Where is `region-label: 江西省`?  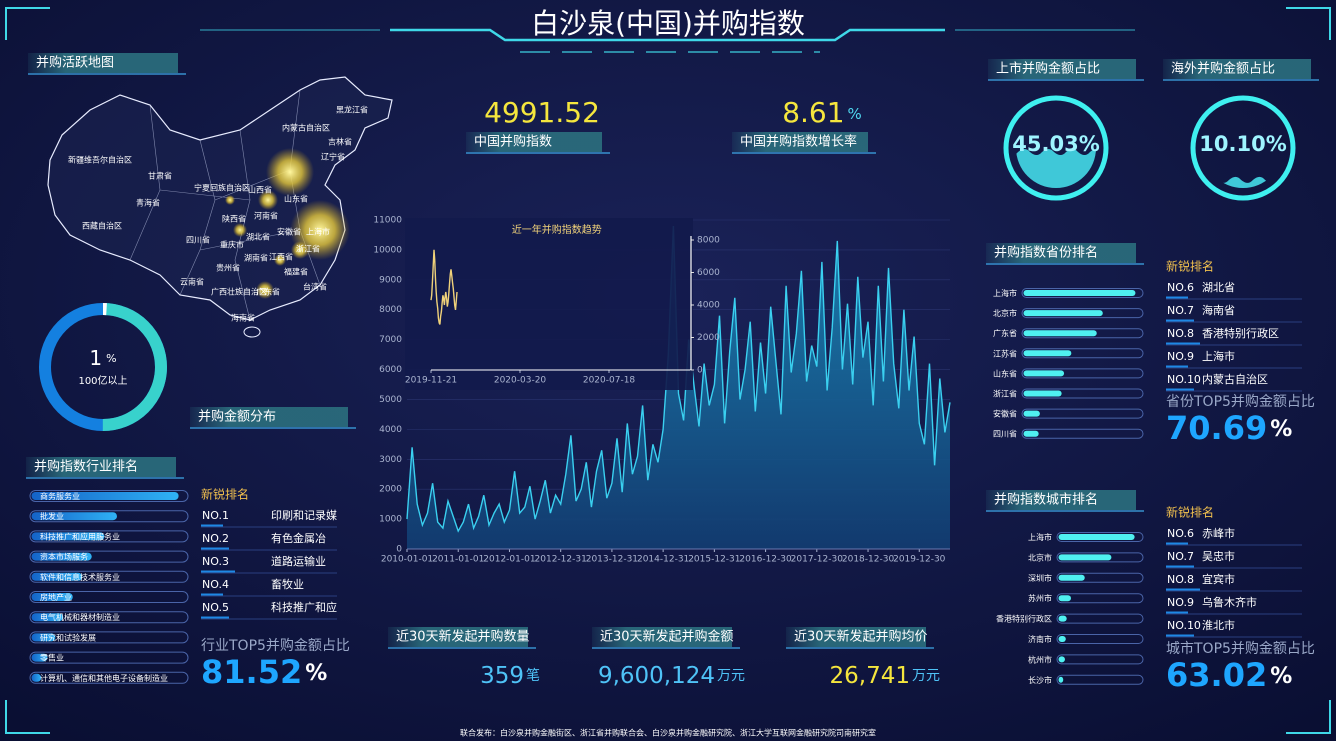 region-label: 江西省 is located at coordinates (281, 257).